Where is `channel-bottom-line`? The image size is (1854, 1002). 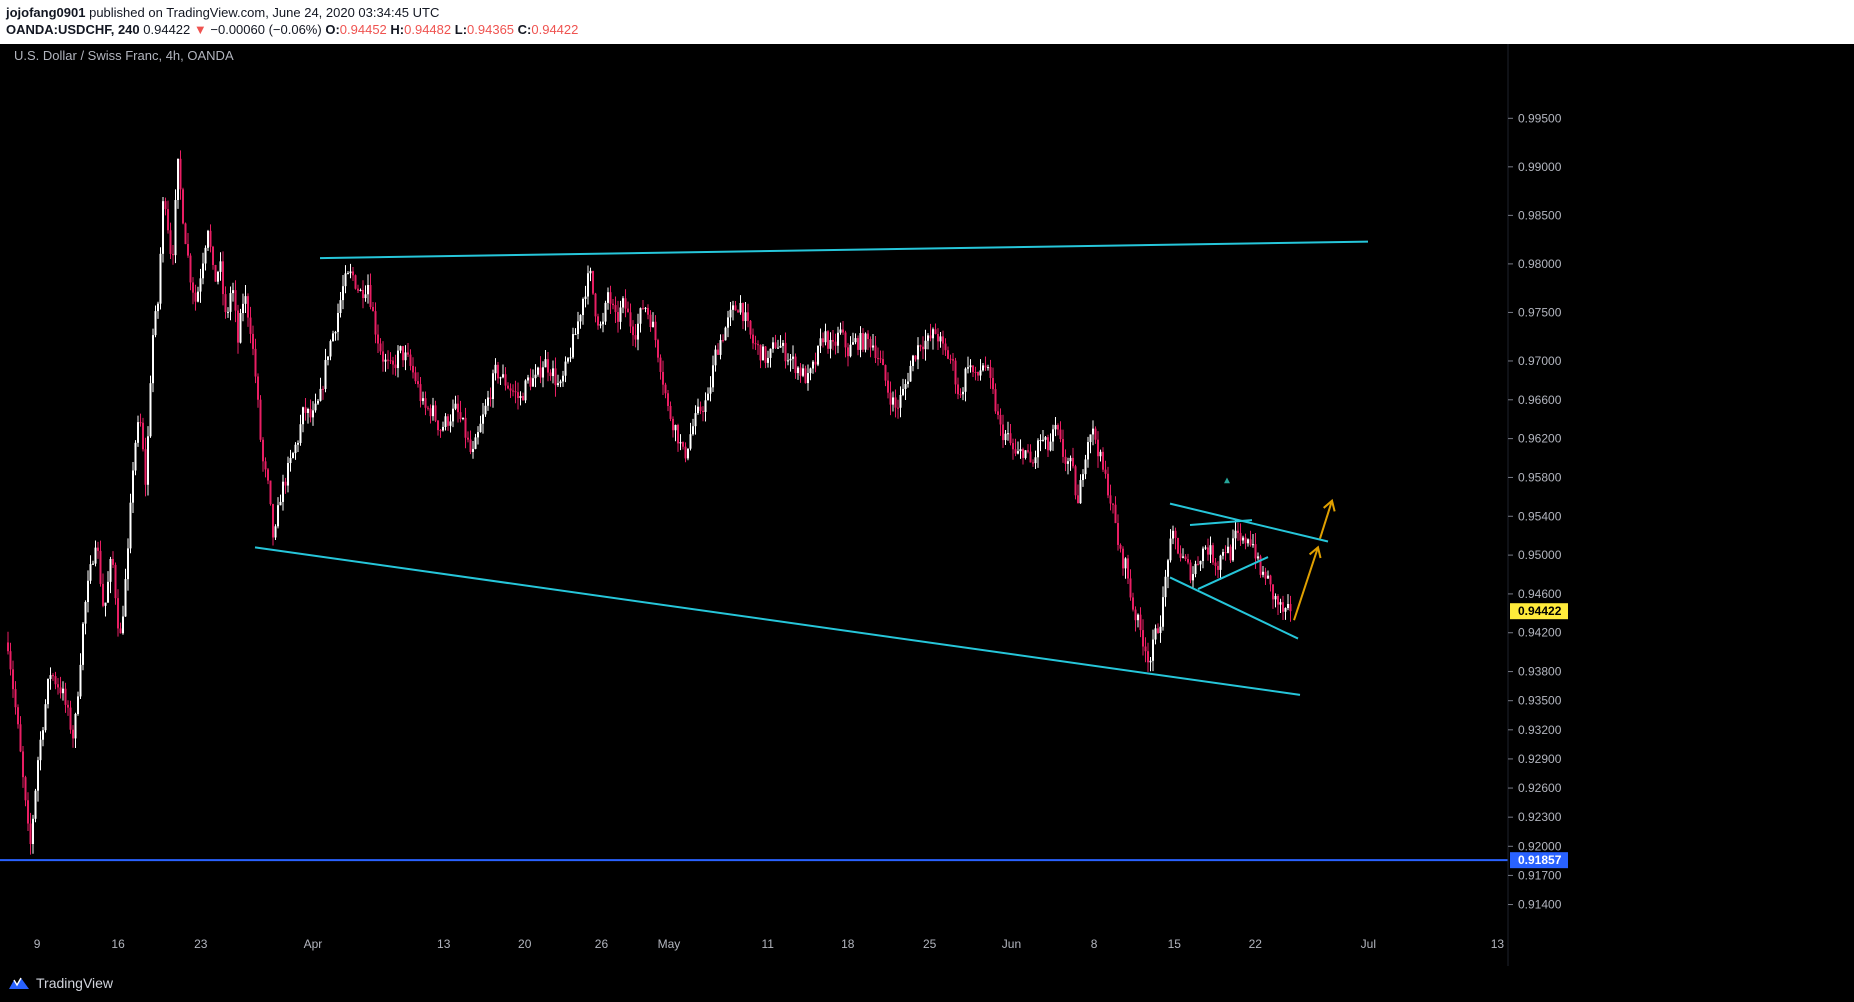 channel-bottom-line is located at coordinates (777, 621).